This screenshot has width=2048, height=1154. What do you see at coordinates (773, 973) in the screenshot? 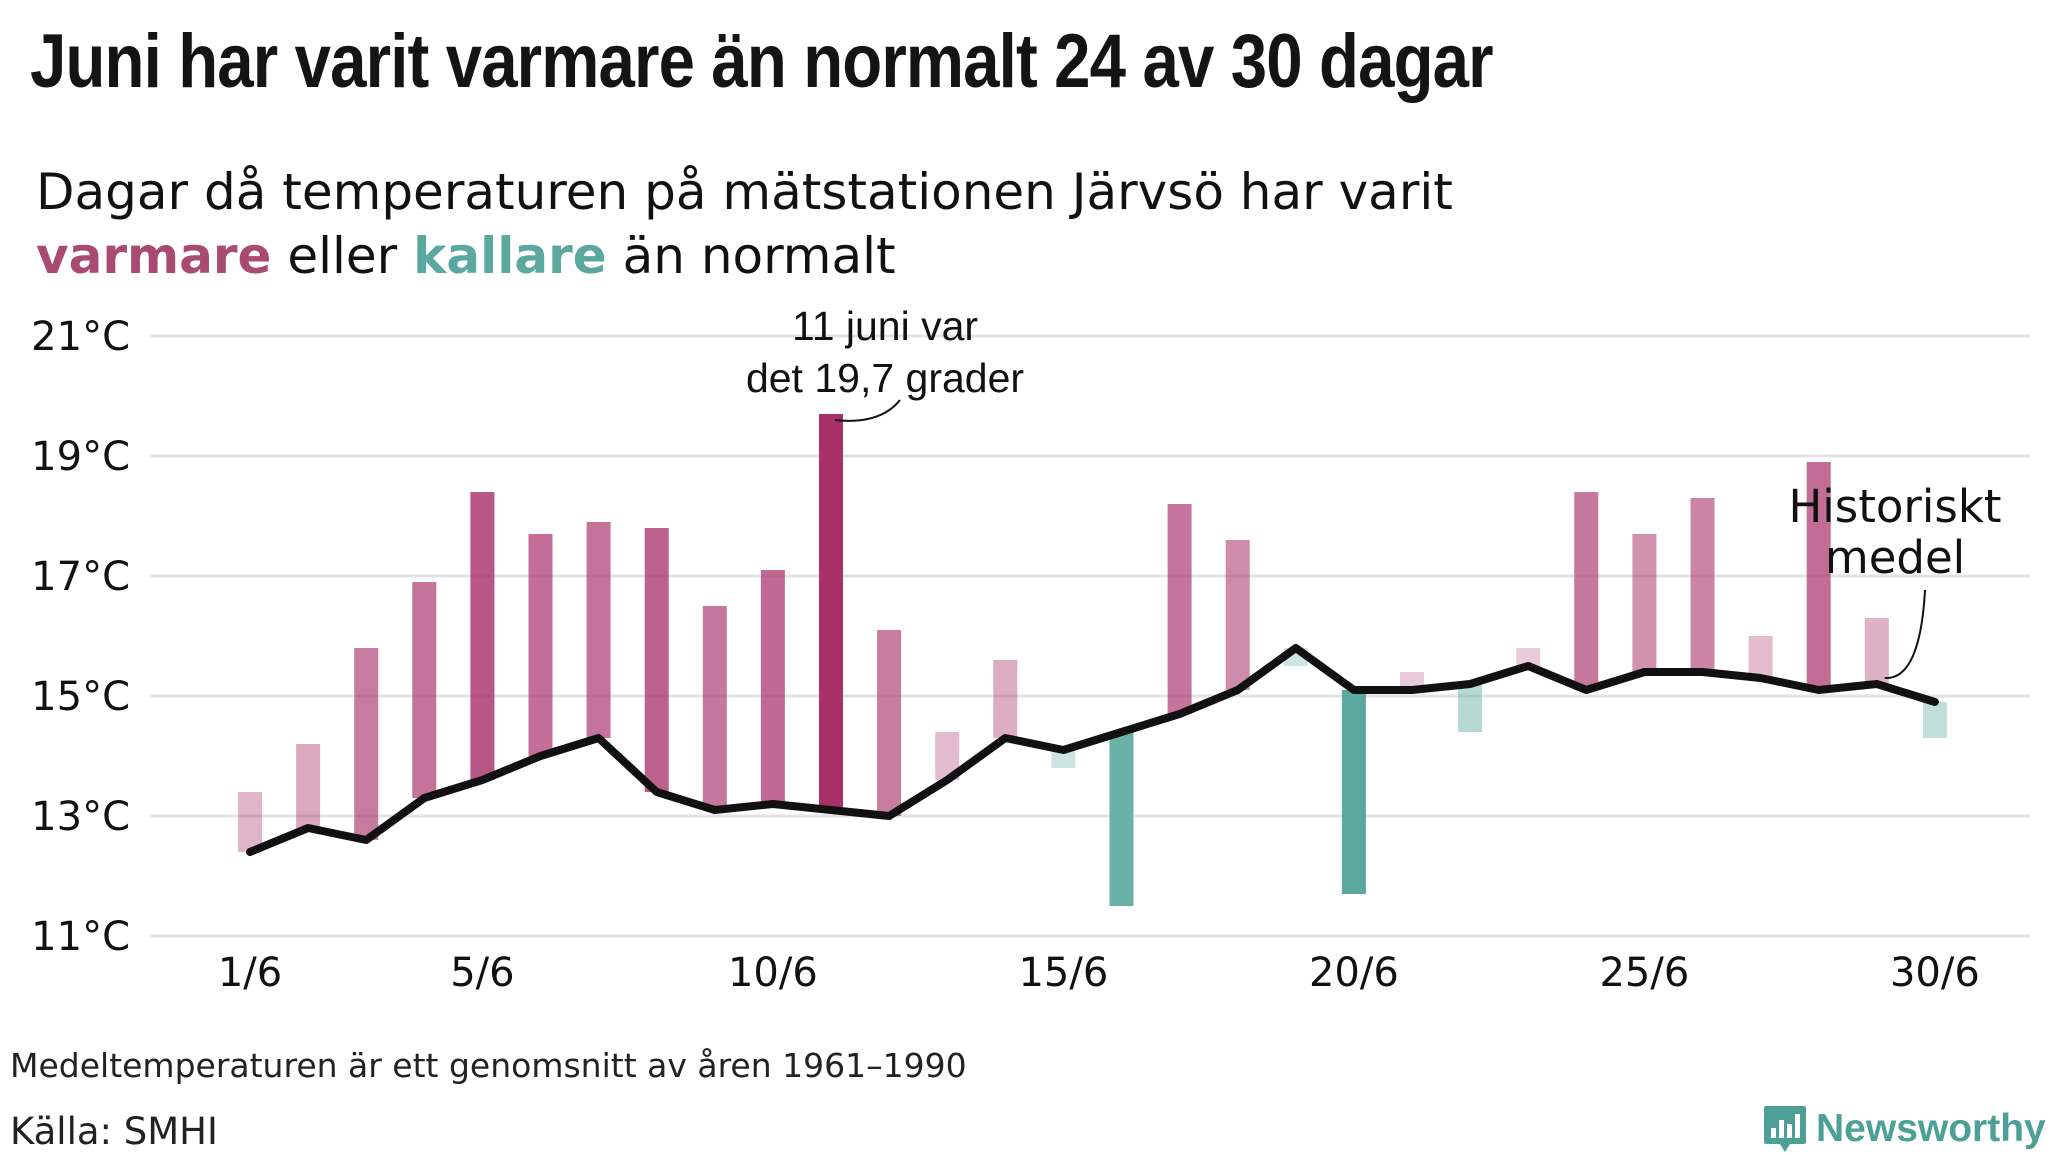
I see `x-tick-label: 10/6` at bounding box center [773, 973].